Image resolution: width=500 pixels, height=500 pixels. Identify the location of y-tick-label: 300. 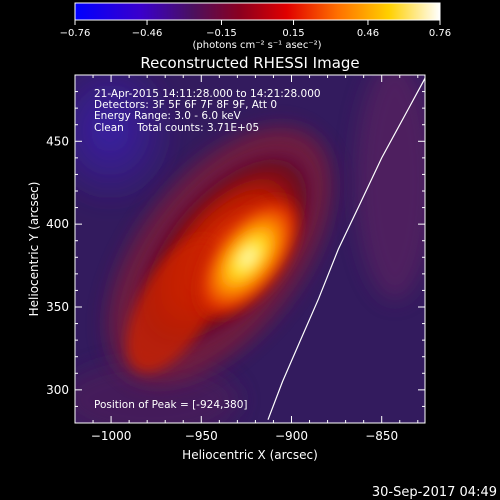
(57, 390).